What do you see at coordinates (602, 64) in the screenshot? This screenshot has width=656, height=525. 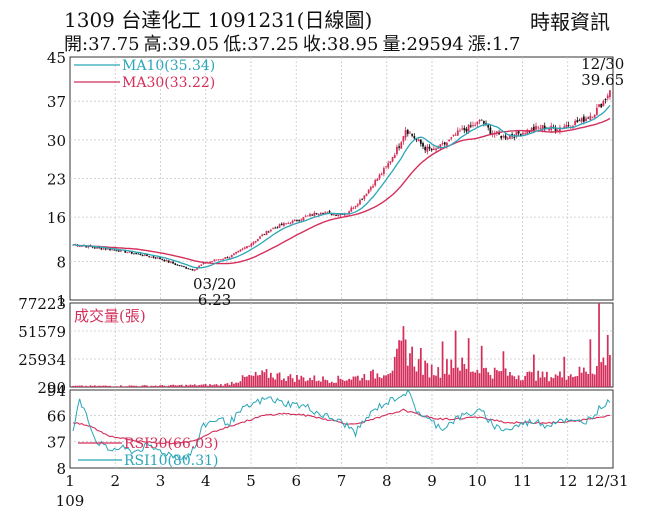 I see `annotation-date: 12/30` at bounding box center [602, 64].